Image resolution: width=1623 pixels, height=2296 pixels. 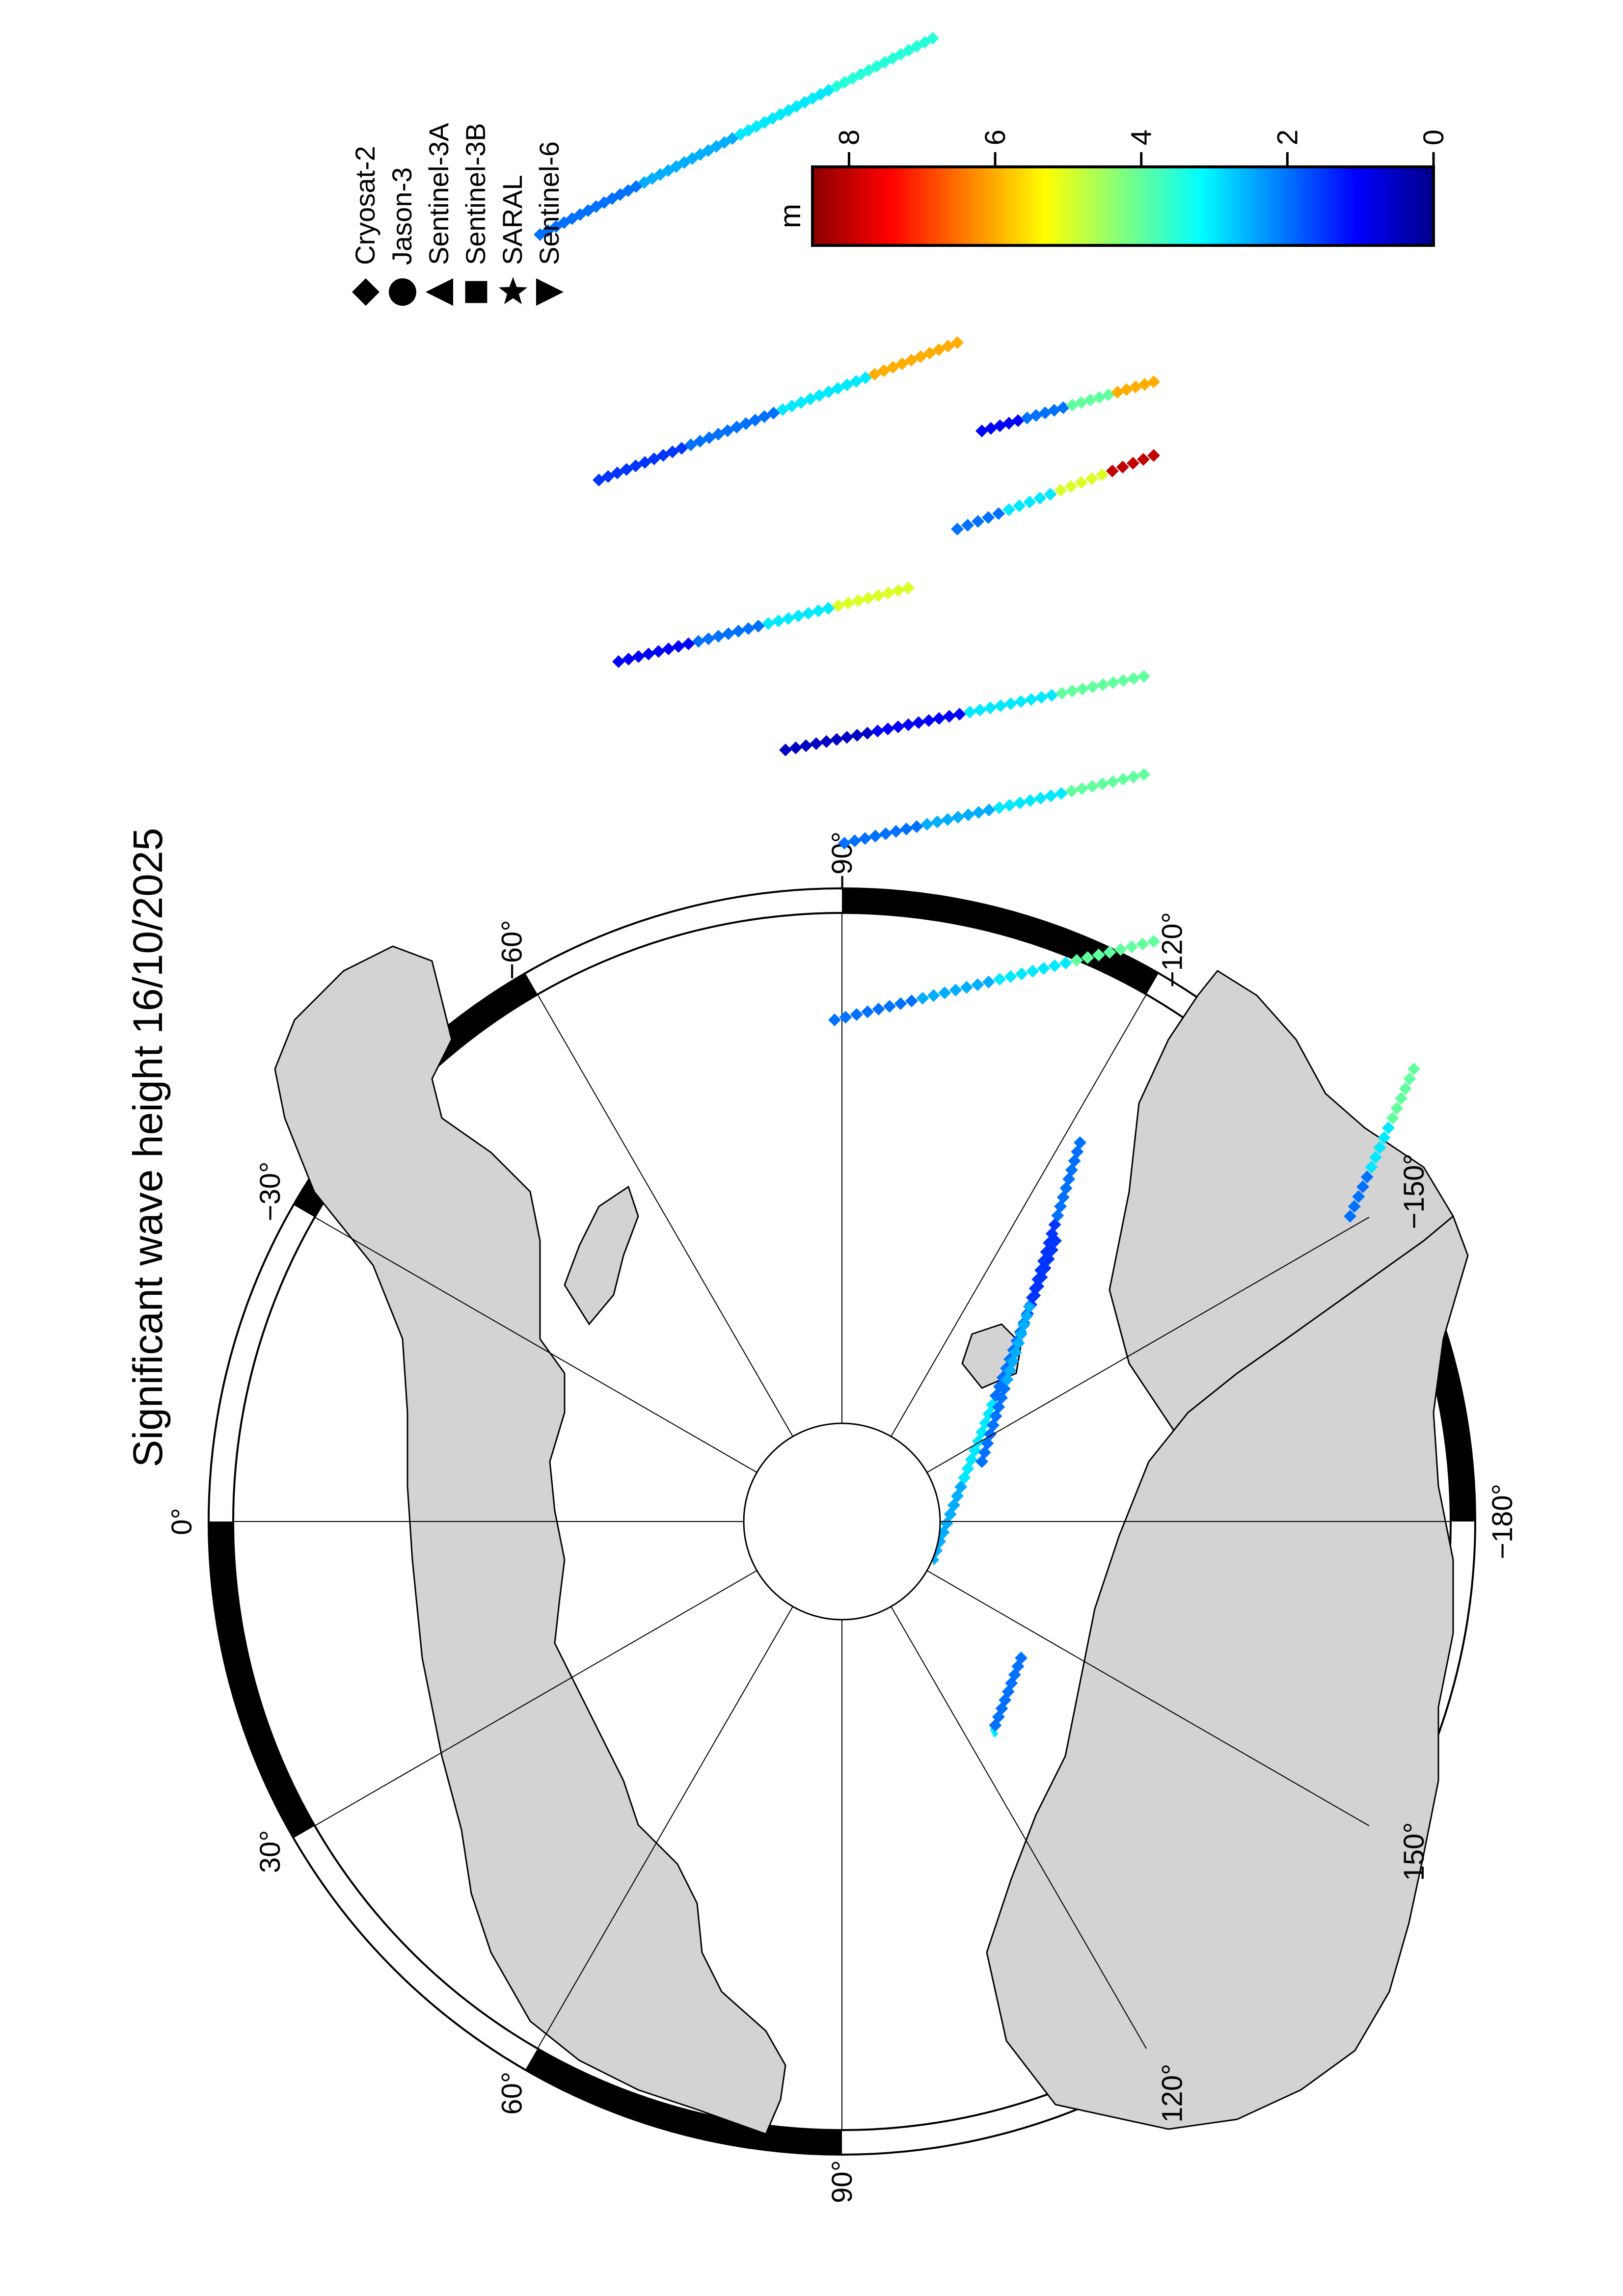 I want to click on colorbar-tick-label: 0, so click(x=1434, y=137).